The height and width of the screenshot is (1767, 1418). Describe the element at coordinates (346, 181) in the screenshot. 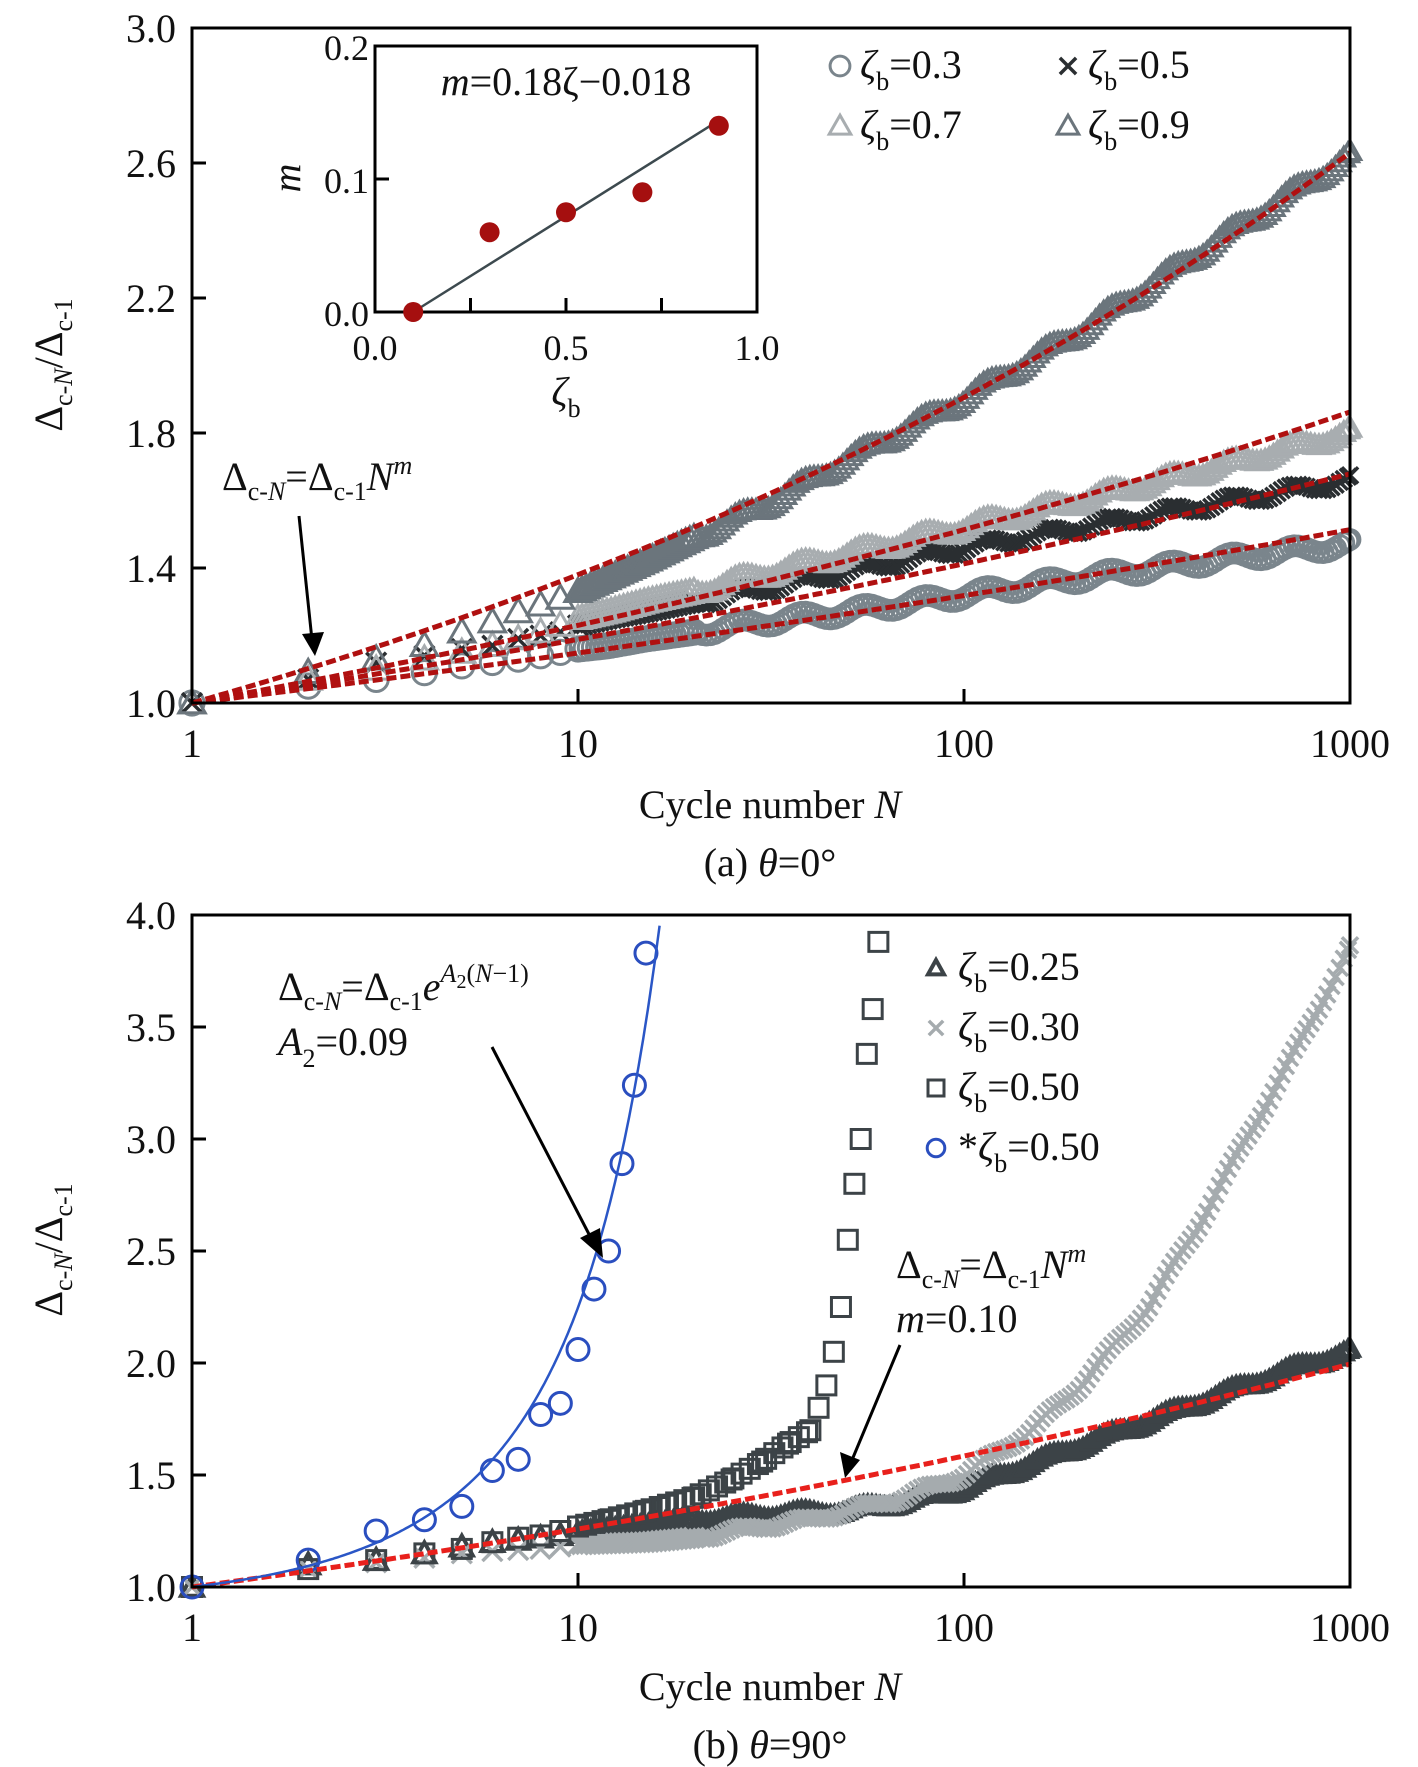

I see `inset-y-tick-label: 0.1` at that location.